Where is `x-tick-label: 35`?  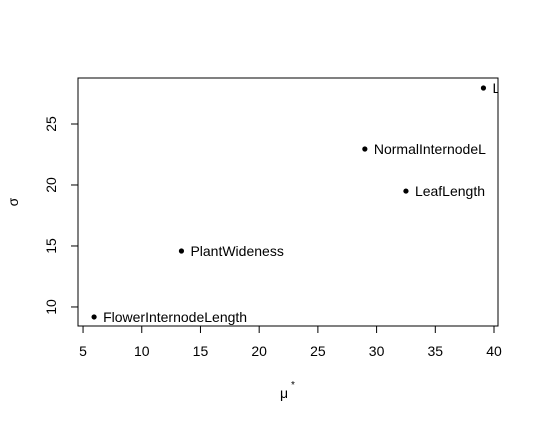
x-tick-label: 35 is located at coordinates (436, 351).